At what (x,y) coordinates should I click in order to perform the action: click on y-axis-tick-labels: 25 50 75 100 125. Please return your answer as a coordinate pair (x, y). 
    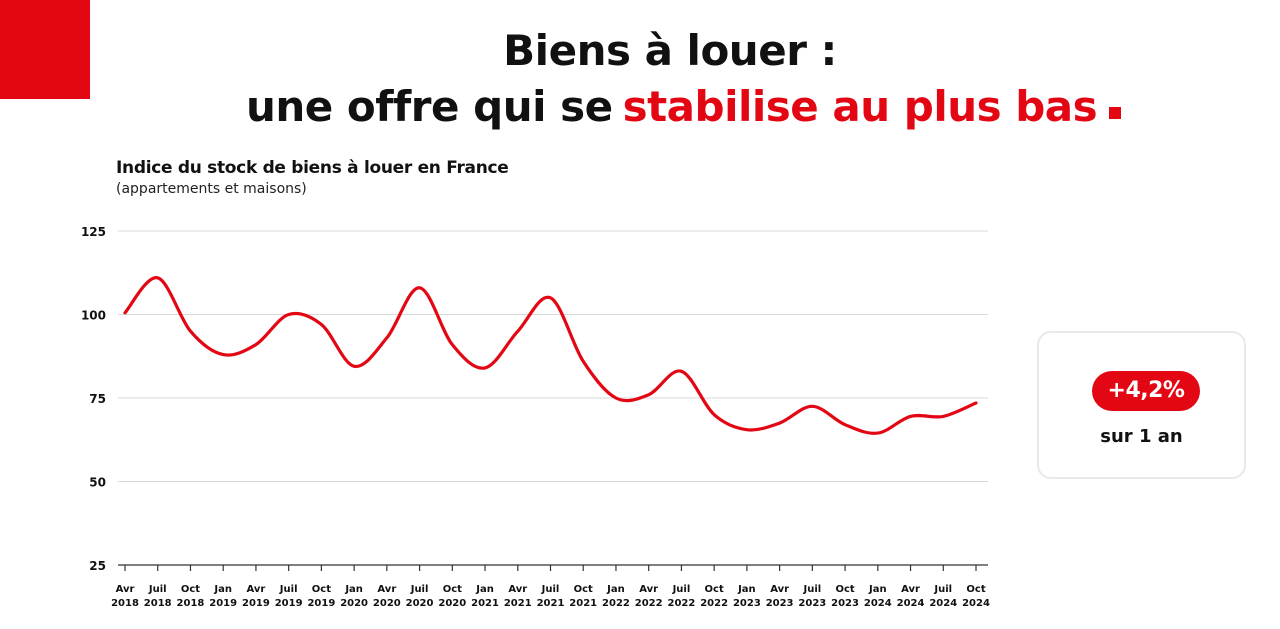
    Looking at the image, I should click on (93, 399).